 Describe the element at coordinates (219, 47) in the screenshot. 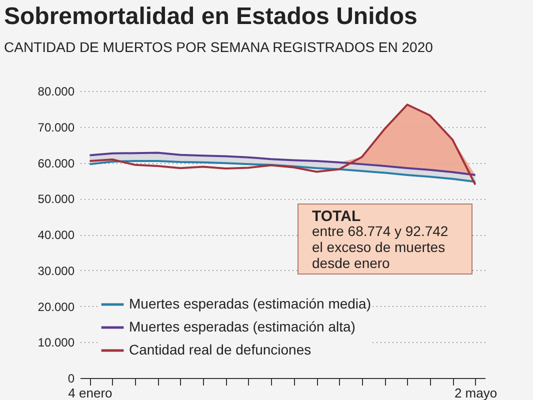

I see `chart-subtitle: CANTIDAD DE MUERTOS POR SEMANA REGISTRADOS EN 2020` at that location.